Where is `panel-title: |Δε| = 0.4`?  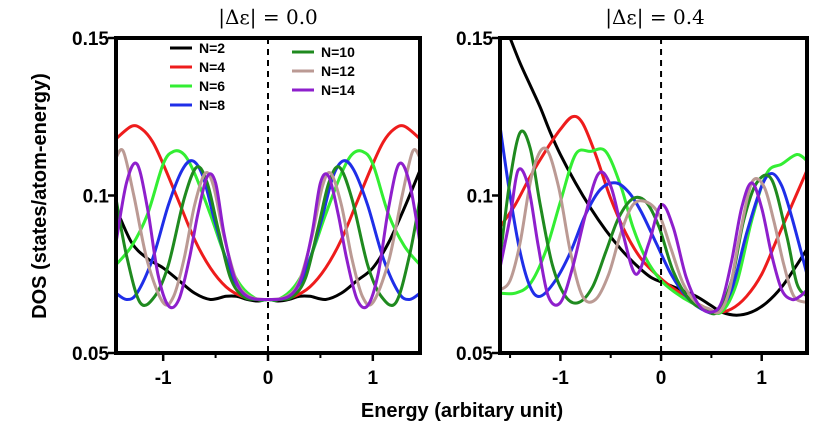 panel-title: |Δε| = 0.4 is located at coordinates (655, 17).